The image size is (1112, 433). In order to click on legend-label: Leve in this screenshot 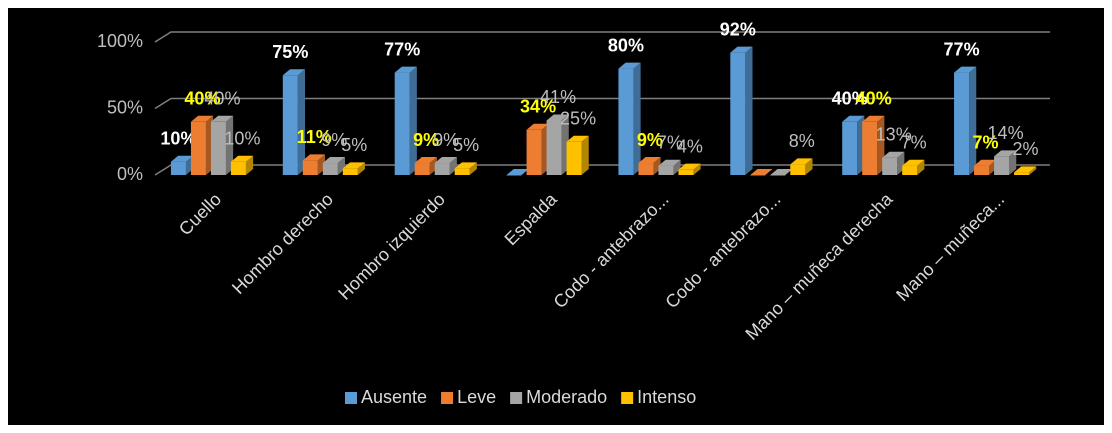, I will do `click(476, 397)`.